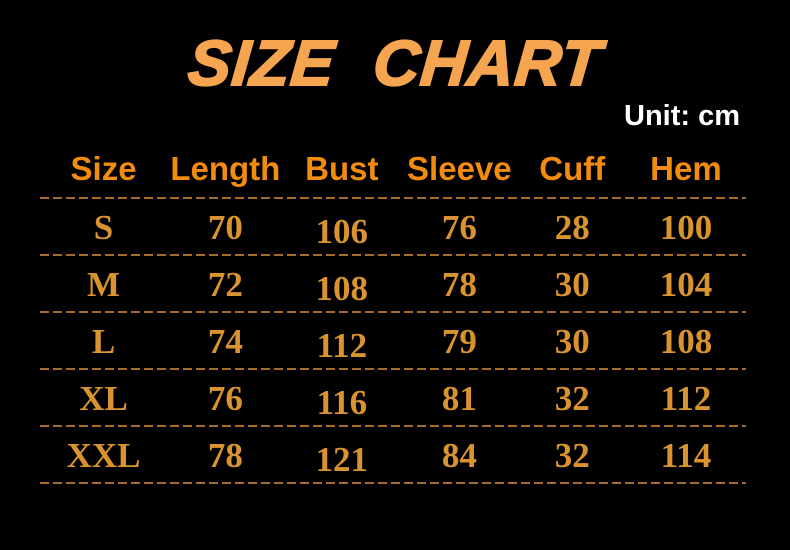  I want to click on size-cell: L, so click(103, 341).